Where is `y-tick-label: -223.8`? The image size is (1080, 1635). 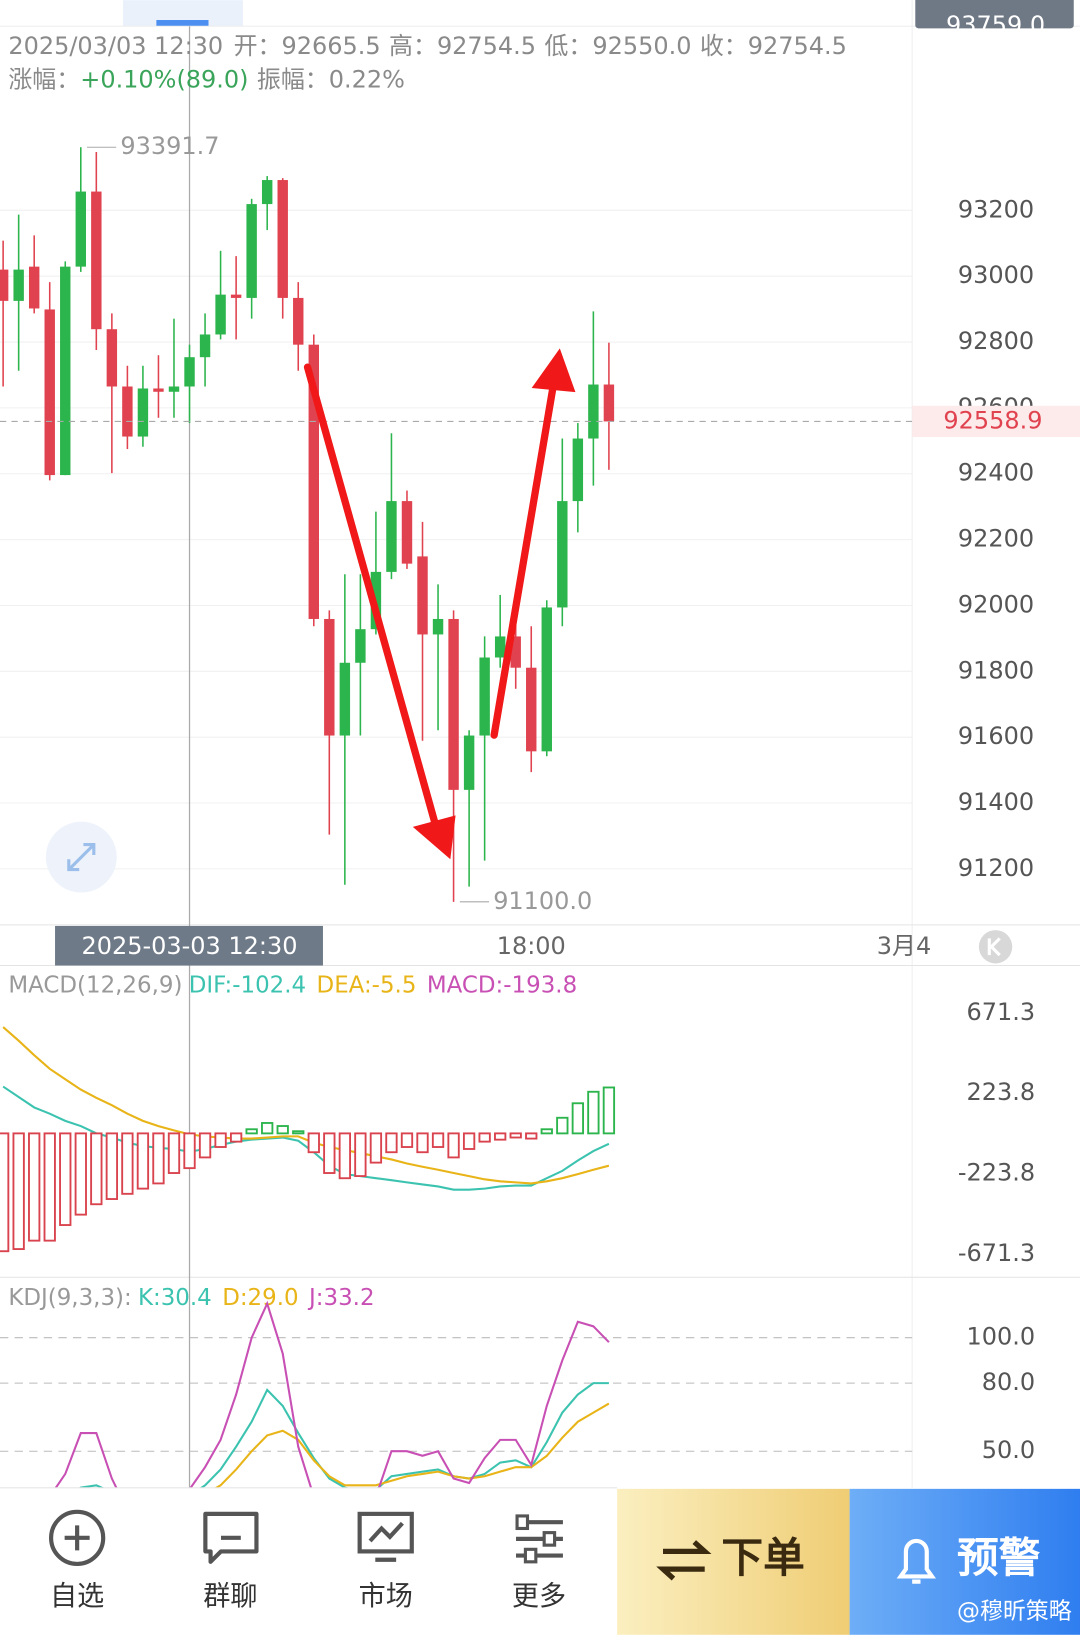
y-tick-label: -223.8 is located at coordinates (996, 1173).